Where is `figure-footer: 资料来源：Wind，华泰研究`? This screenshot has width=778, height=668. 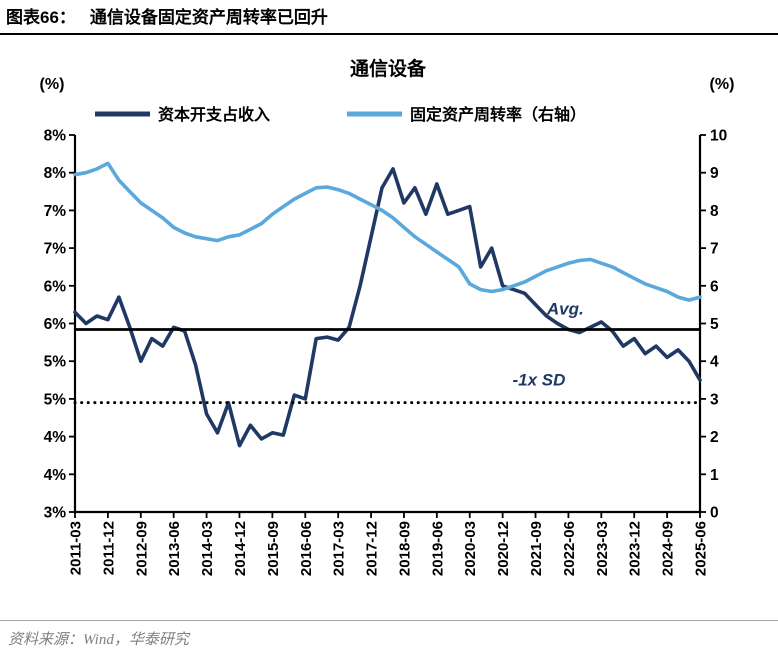 figure-footer: 资料来源：Wind，华泰研究 is located at coordinates (389, 634).